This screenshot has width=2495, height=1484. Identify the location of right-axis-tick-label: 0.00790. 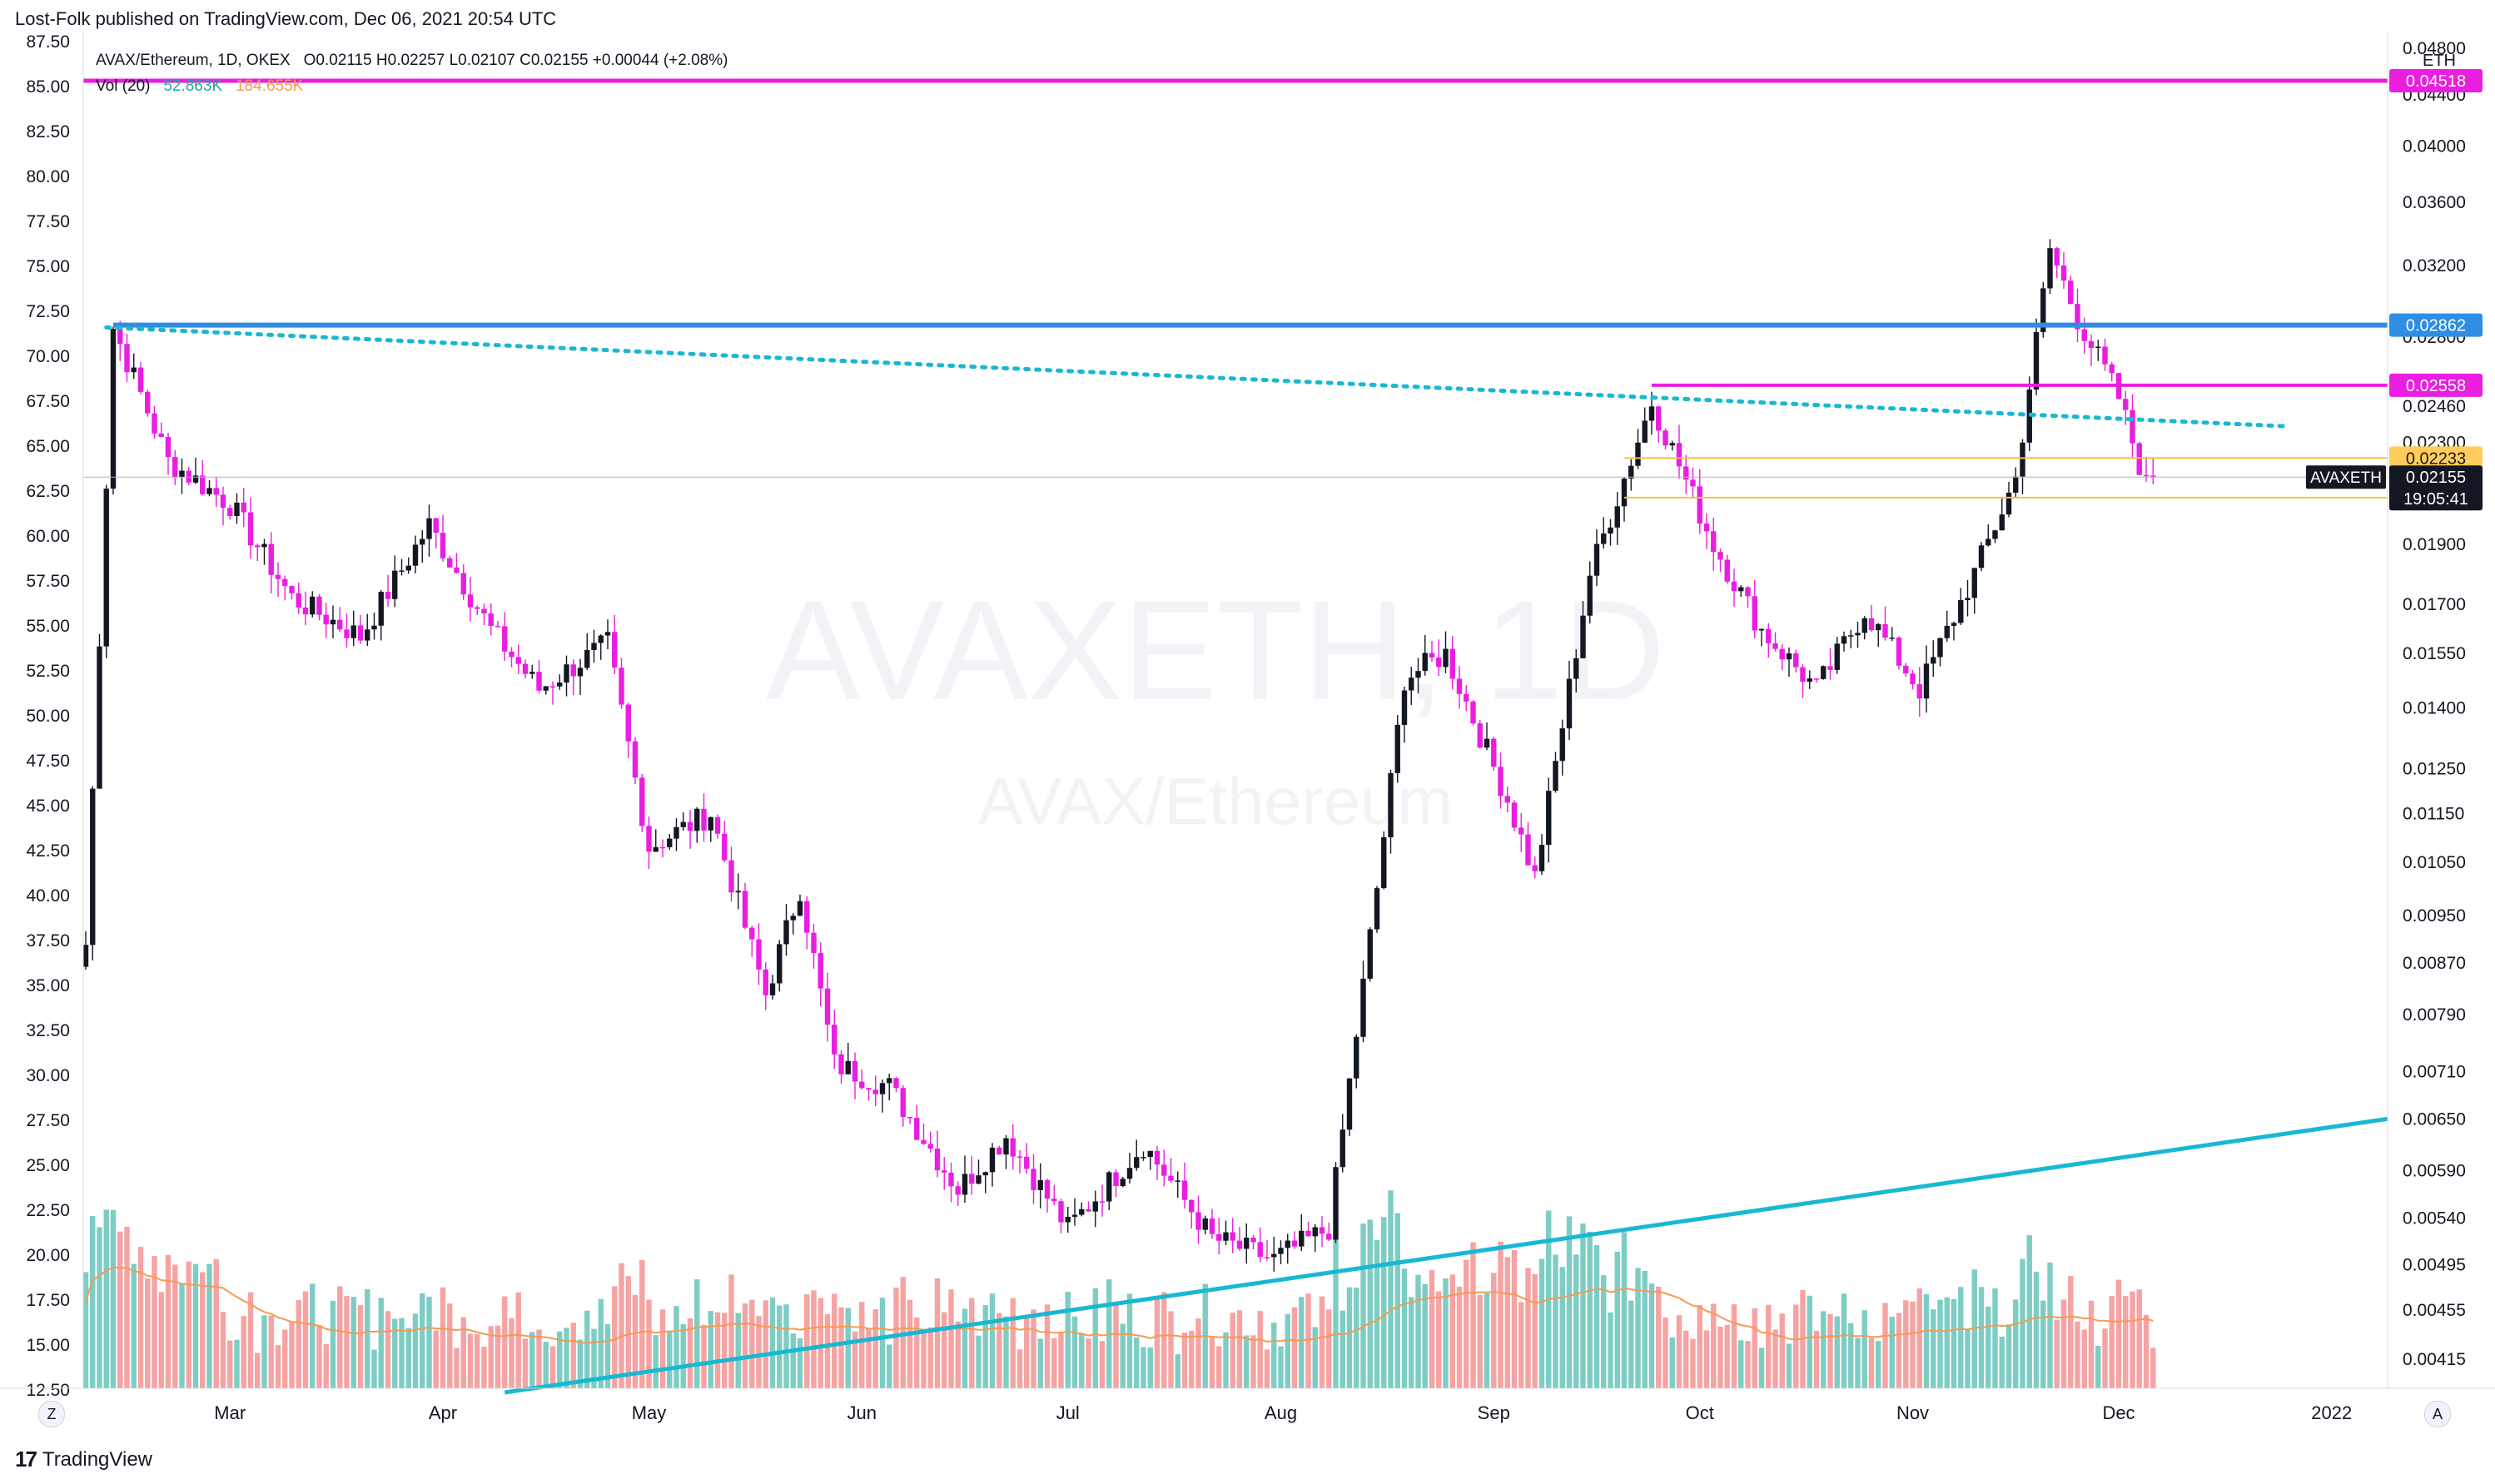
(2434, 1015).